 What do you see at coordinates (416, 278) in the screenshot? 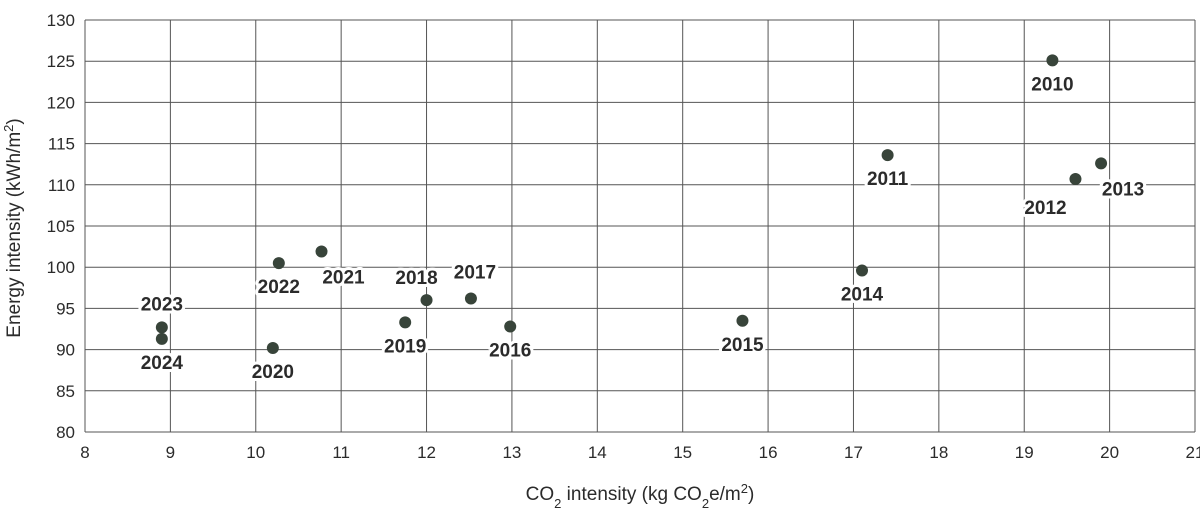
I see `point-label-2018: 2018` at bounding box center [416, 278].